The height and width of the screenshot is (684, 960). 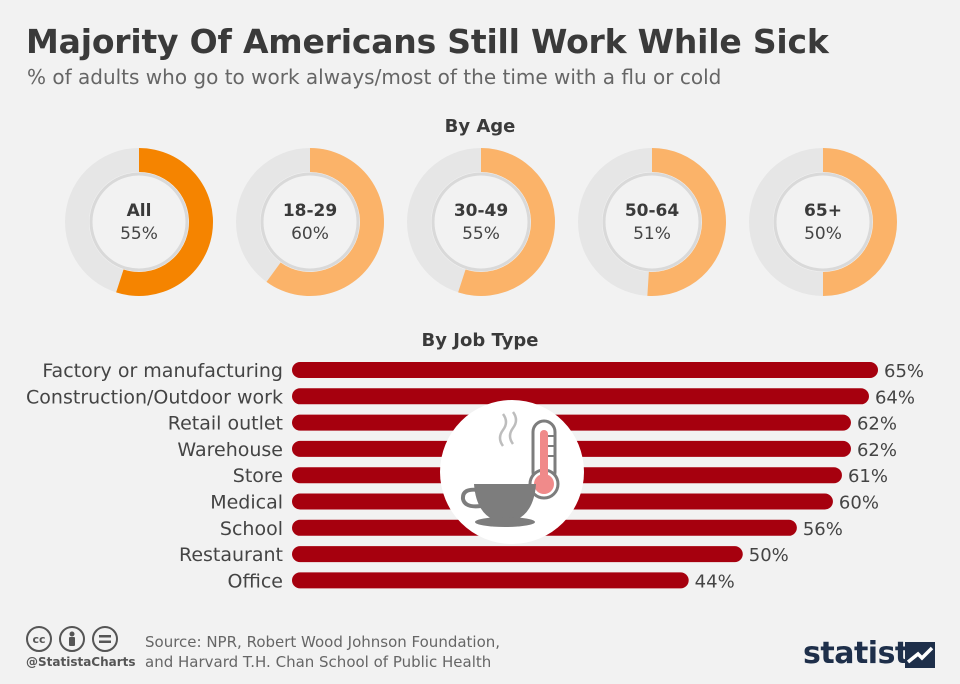 I want to click on bar-value-label: 61%, so click(x=868, y=476).